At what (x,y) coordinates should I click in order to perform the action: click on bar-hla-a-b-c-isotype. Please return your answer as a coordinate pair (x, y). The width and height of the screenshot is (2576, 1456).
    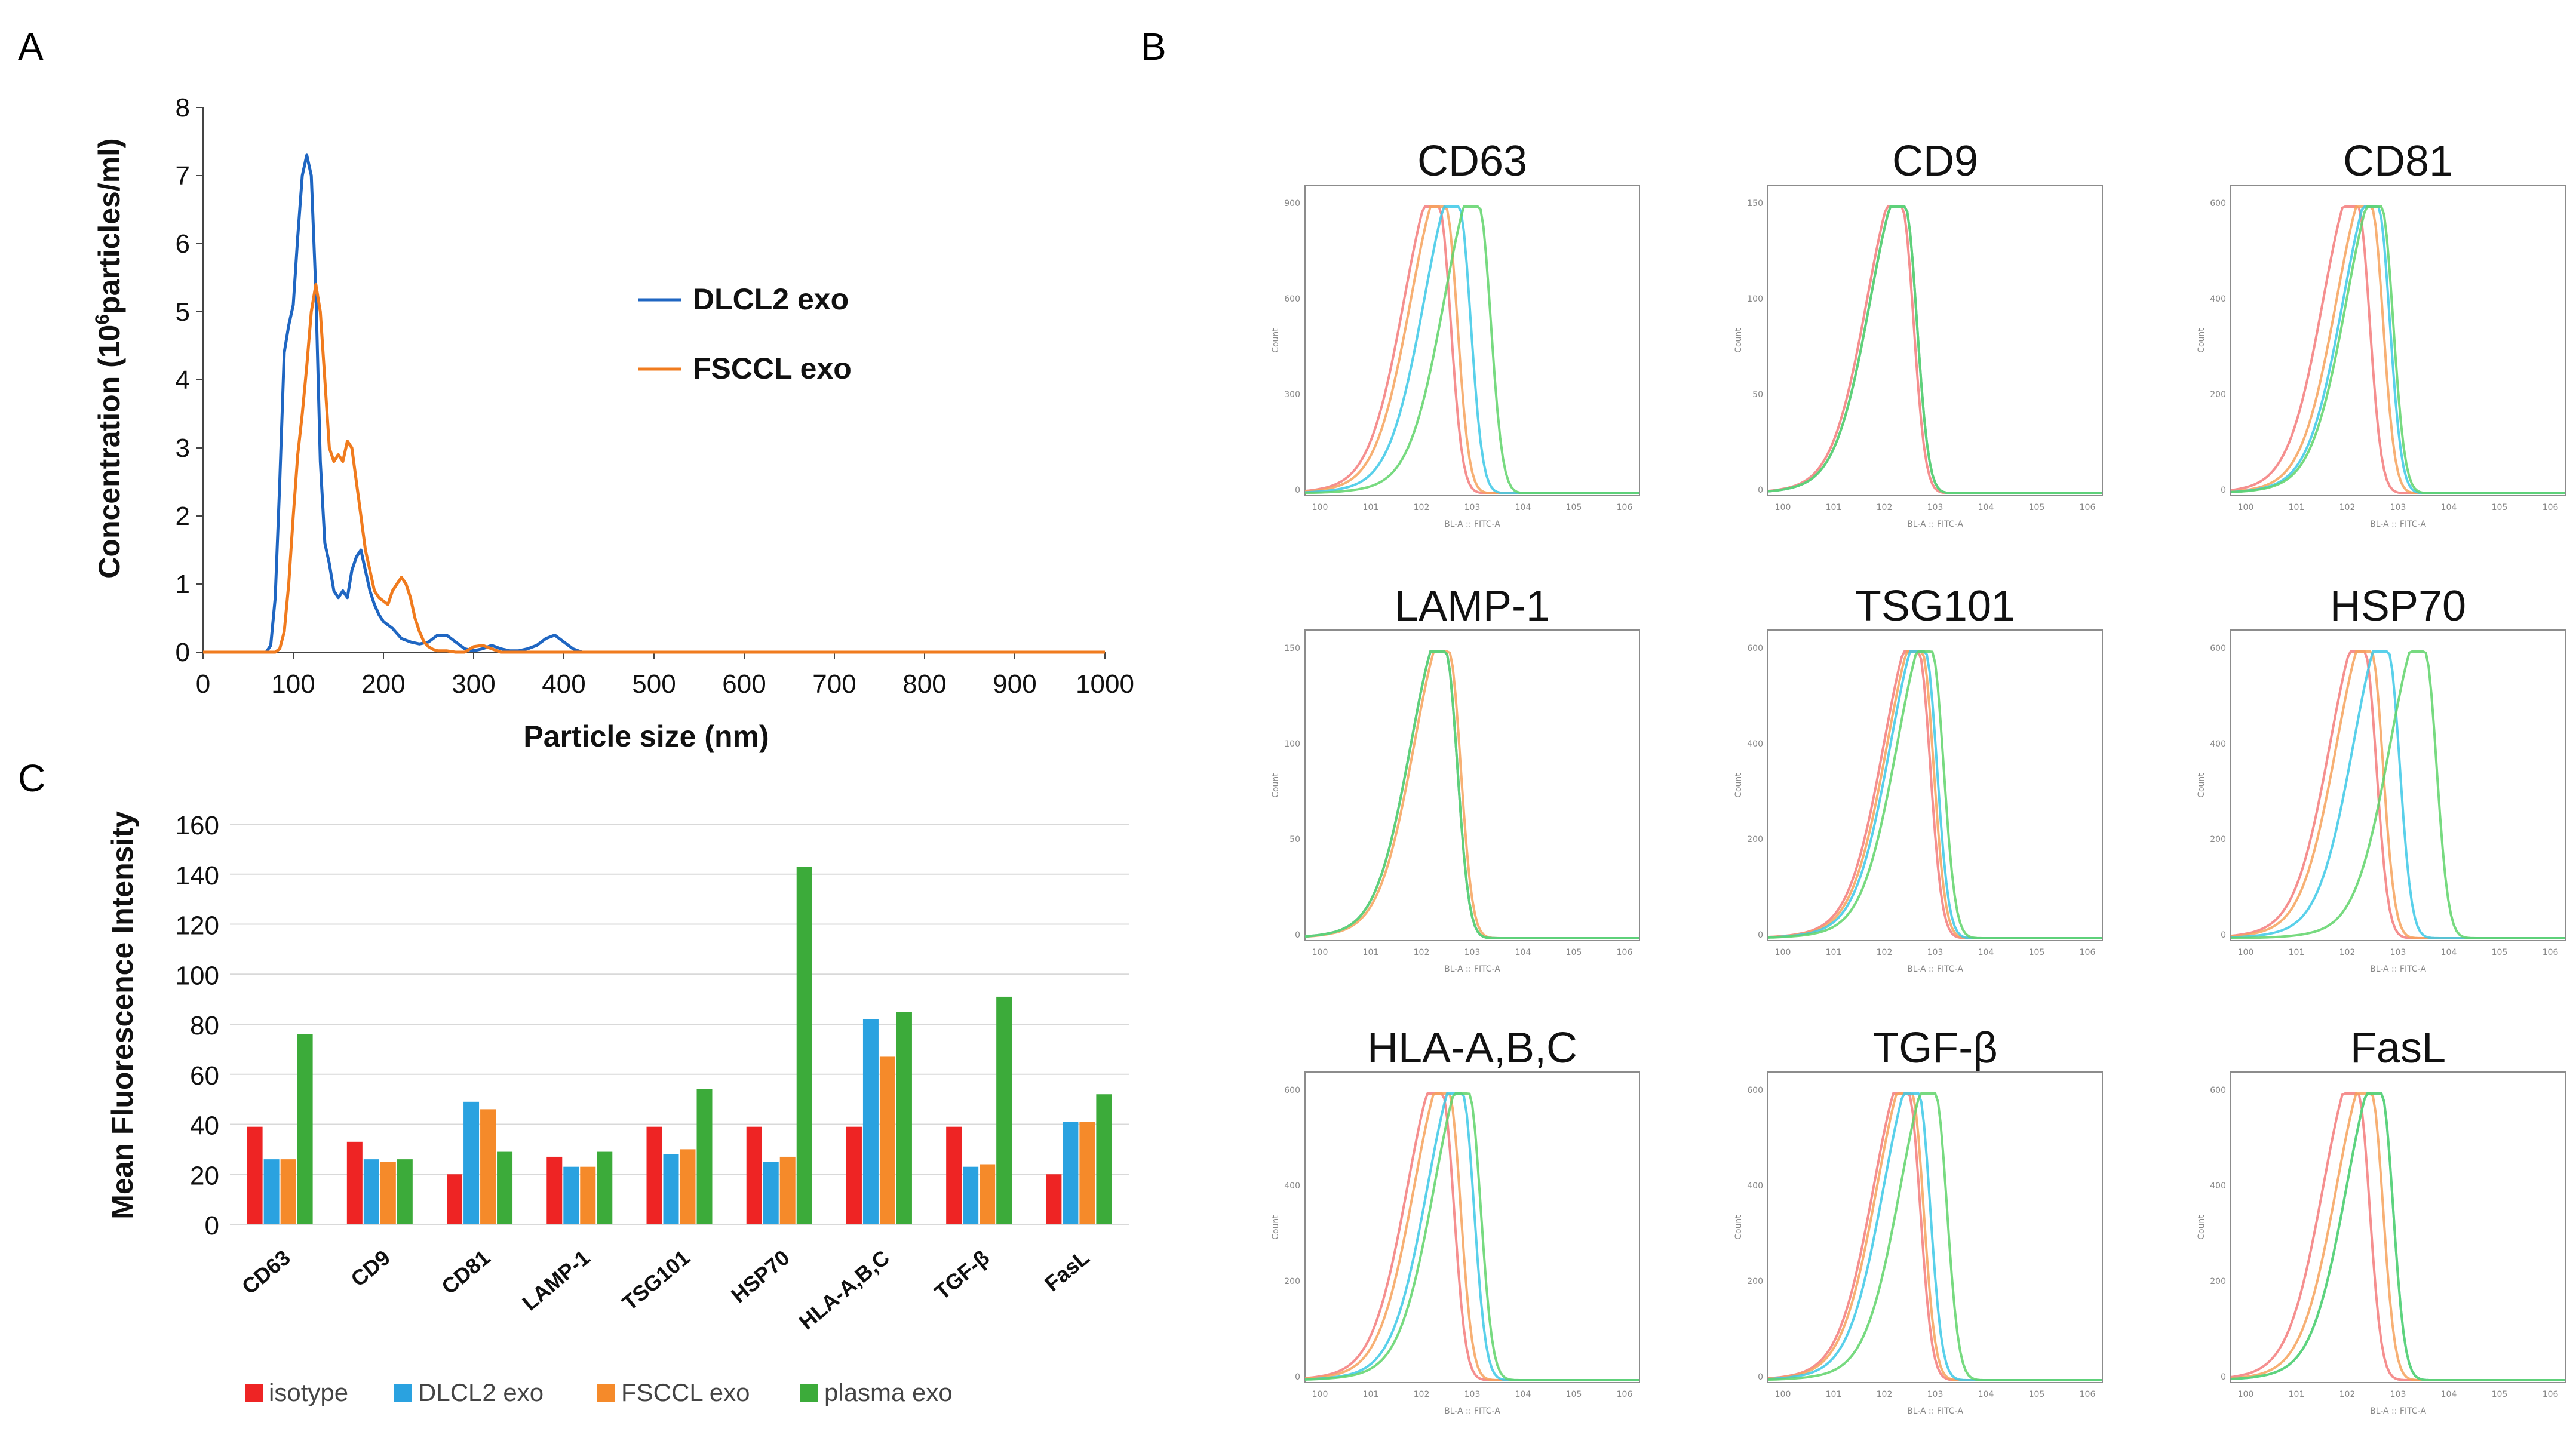
    Looking at the image, I should click on (854, 1175).